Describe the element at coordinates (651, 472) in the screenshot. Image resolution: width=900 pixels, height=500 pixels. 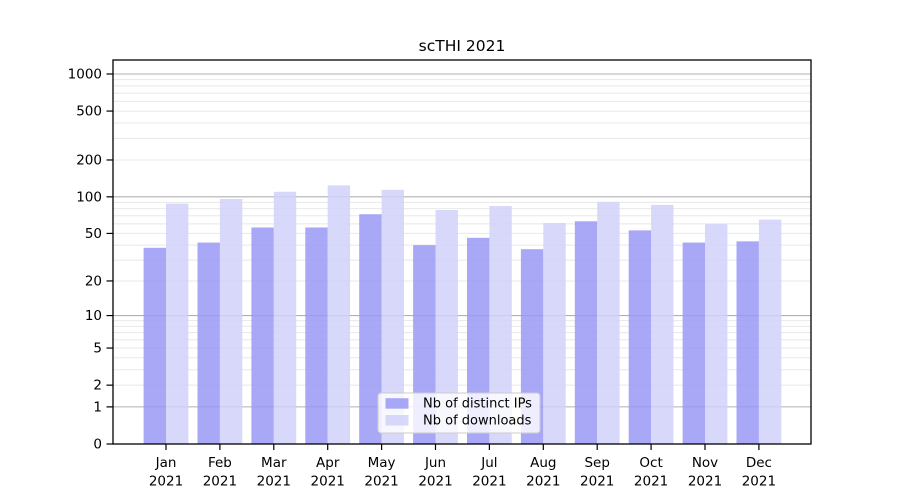
I see `x-tick-label-oct: Oct 2021` at that location.